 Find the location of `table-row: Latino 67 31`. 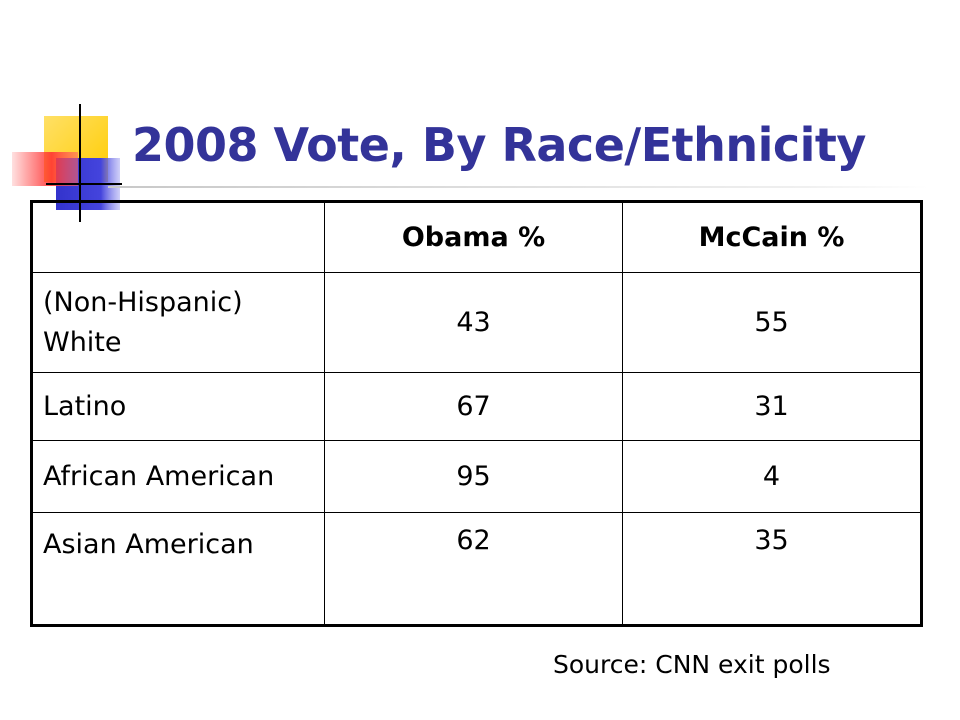

table-row: Latino 67 31 is located at coordinates (476, 406).